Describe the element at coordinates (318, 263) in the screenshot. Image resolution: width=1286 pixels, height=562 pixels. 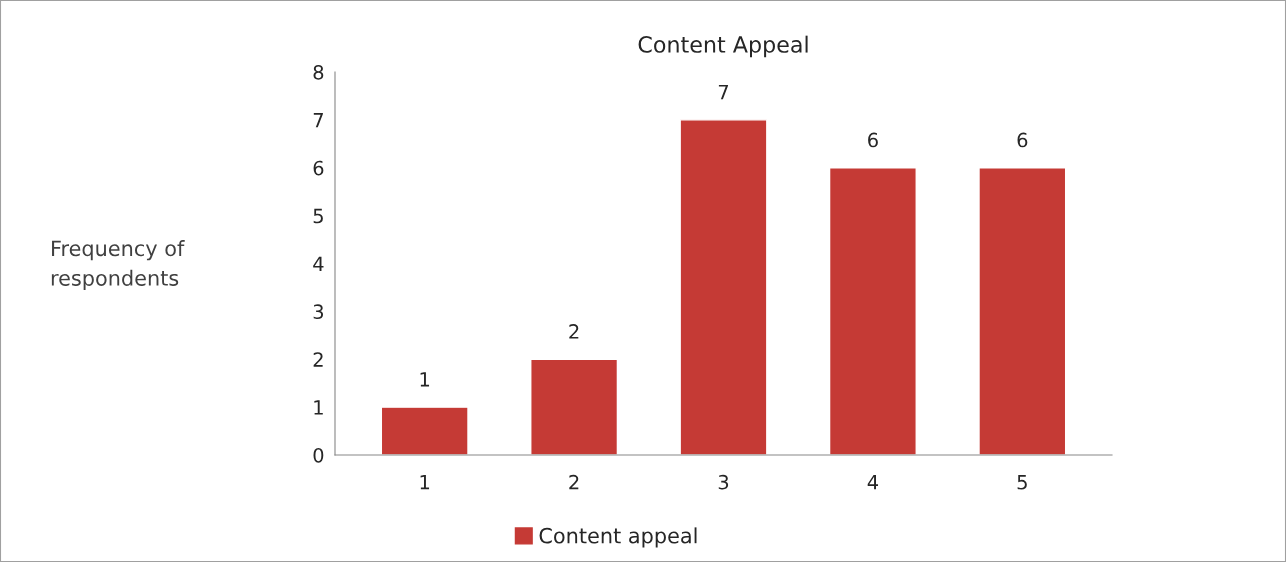
I see `y-tick-label: 4` at that location.